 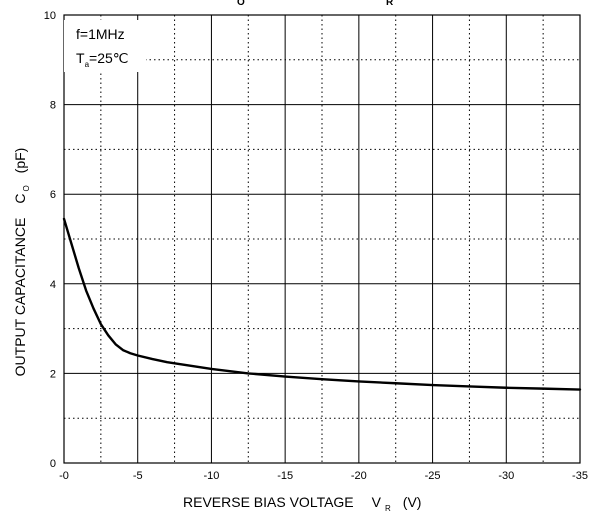 What do you see at coordinates (53, 464) in the screenshot?
I see `y-tick-label: 0` at bounding box center [53, 464].